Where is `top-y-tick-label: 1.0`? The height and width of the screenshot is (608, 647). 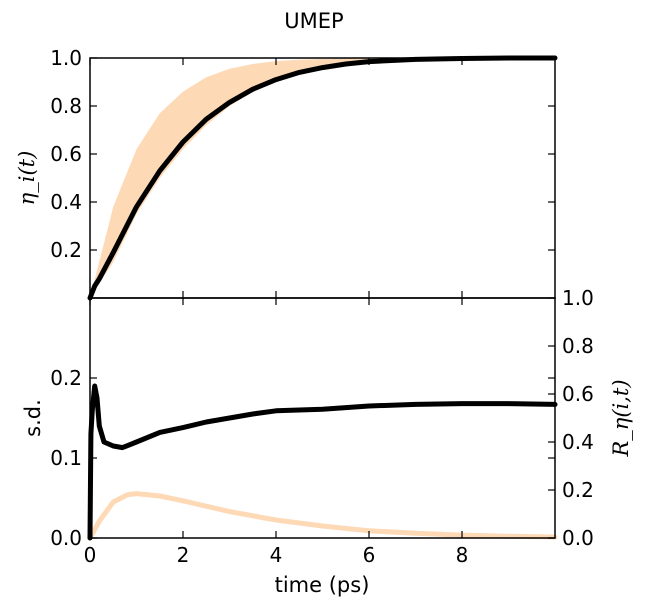 top-y-tick-label: 1.0 is located at coordinates (66, 58).